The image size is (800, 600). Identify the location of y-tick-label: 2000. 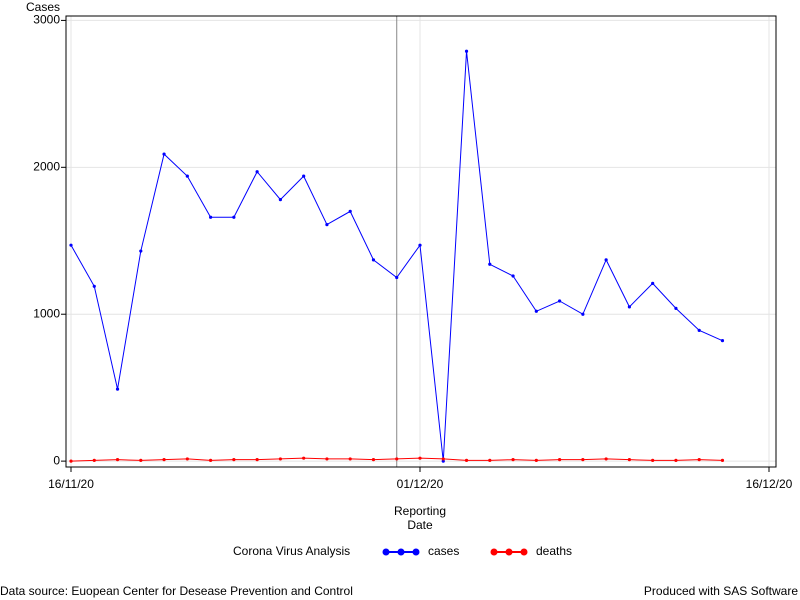
(46, 166).